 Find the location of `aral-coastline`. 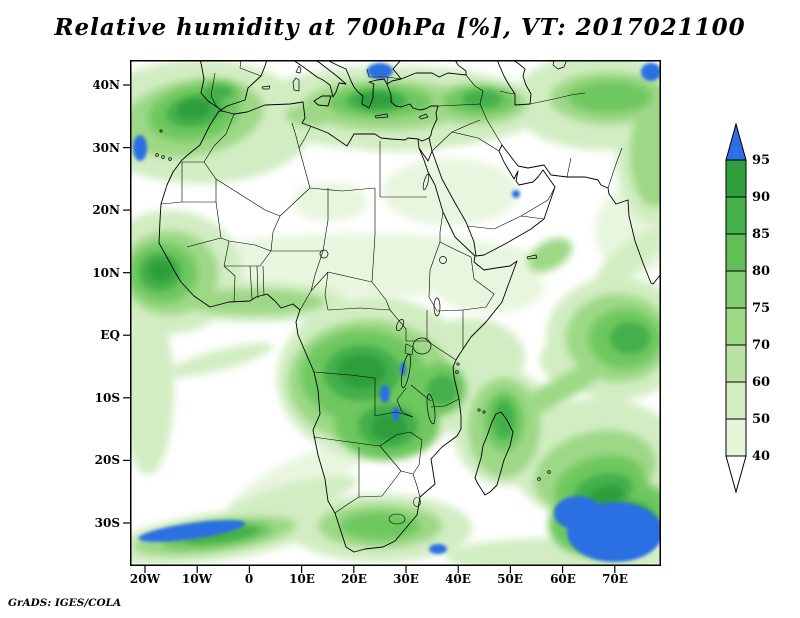

aral-coastline is located at coordinates (559, 65).